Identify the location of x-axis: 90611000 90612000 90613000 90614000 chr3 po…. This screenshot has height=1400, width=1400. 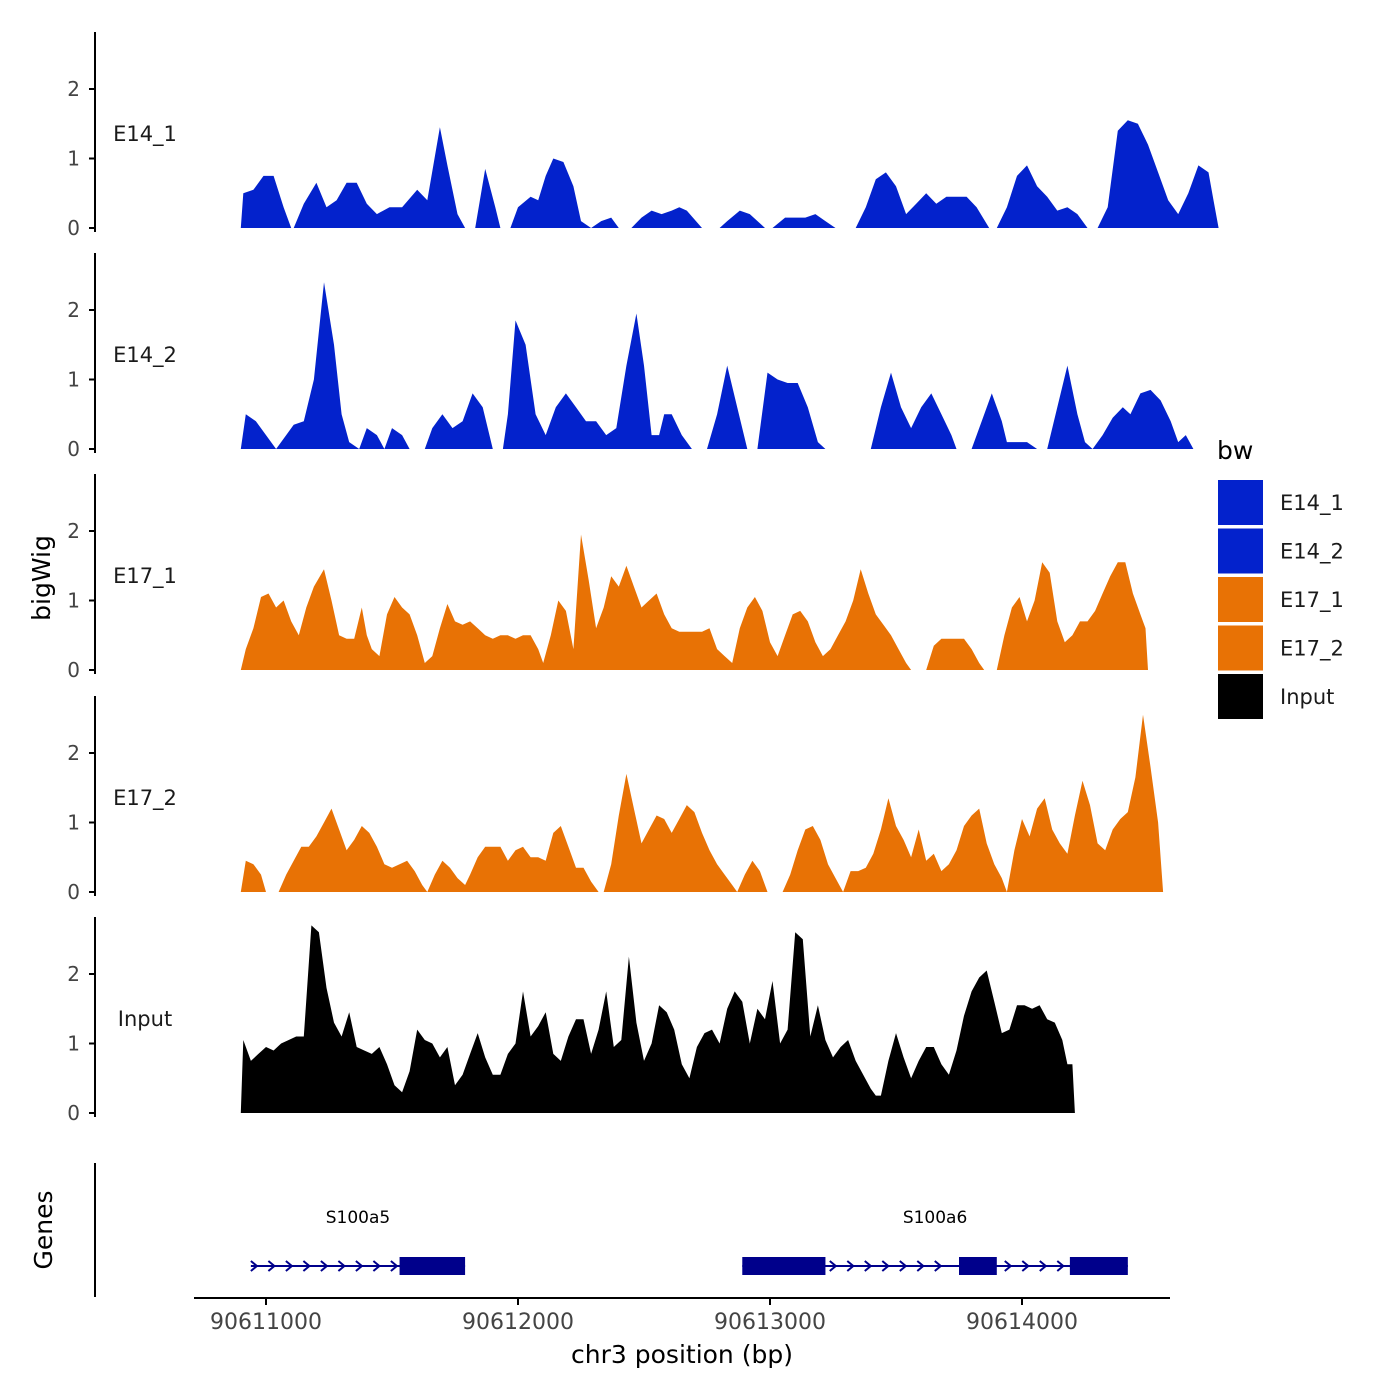
(682, 1333).